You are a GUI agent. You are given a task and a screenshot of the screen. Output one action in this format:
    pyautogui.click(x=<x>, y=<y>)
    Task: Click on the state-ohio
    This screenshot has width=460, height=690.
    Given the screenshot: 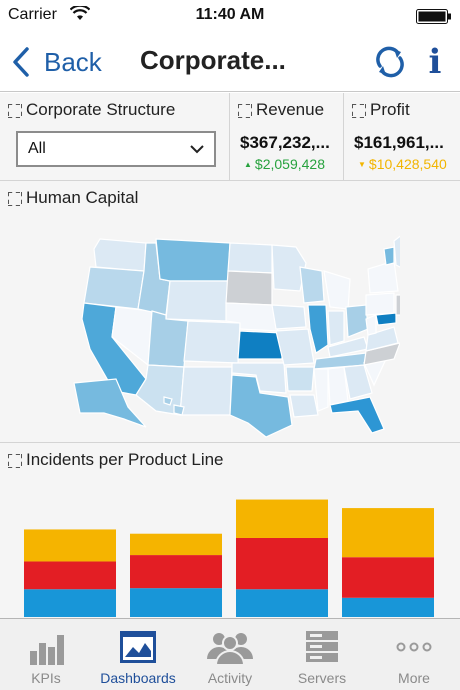 What is the action you would take?
    pyautogui.click(x=357, y=321)
    